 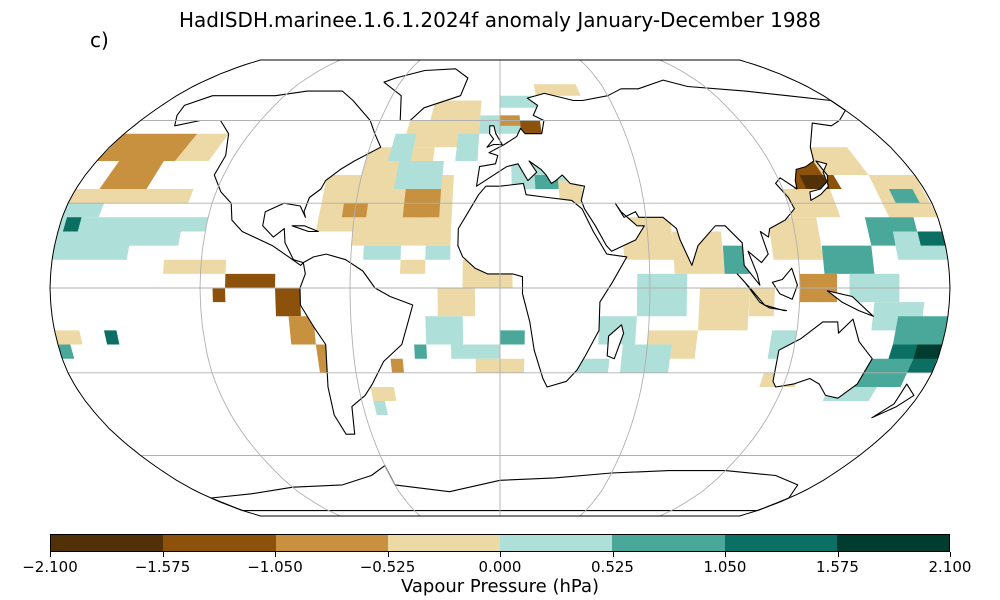 I want to click on colorbar-tick: 0.000, so click(x=500, y=564).